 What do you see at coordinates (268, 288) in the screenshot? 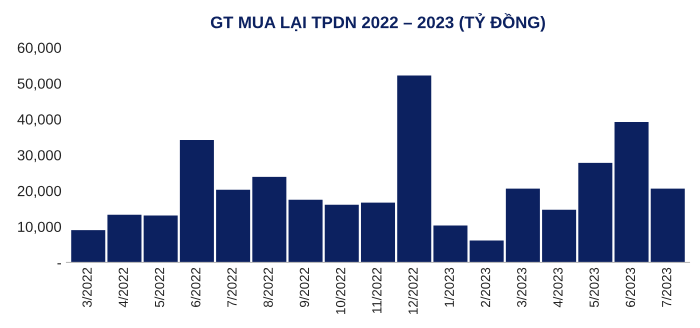
I see `x-tick-label: 8/2022` at bounding box center [268, 288].